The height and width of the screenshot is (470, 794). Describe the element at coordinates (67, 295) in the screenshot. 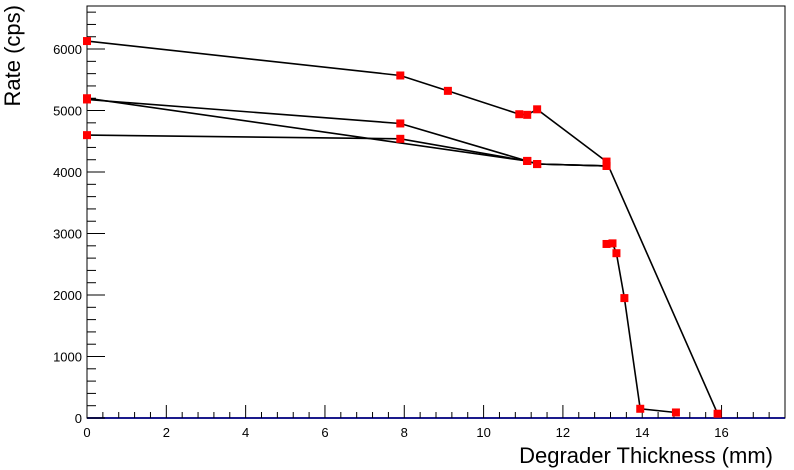

I see `y-tick-label: 2000` at that location.